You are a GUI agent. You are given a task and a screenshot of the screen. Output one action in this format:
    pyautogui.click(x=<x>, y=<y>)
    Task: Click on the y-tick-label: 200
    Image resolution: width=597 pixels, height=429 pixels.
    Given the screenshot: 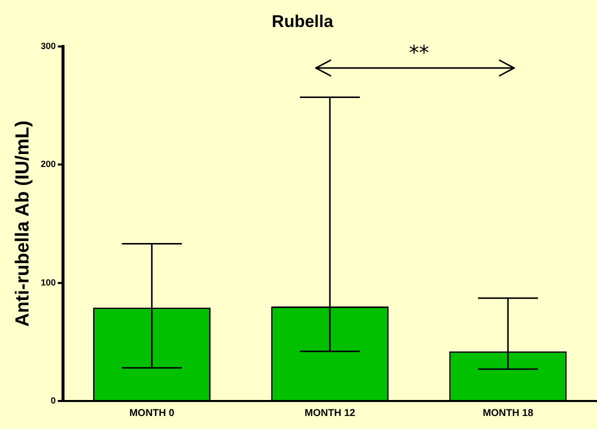 What is the action you would take?
    pyautogui.click(x=48, y=164)
    